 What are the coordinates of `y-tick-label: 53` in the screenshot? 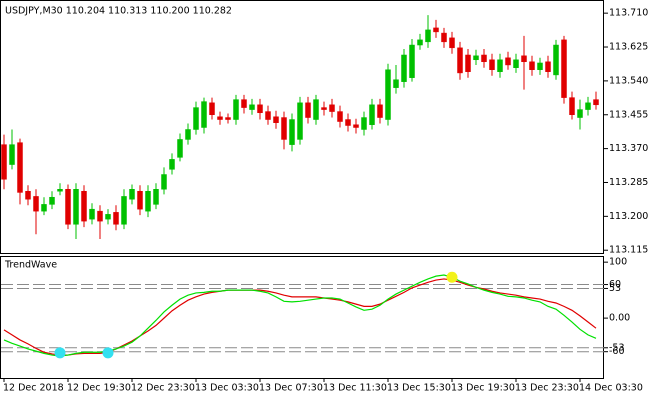 It's located at (615, 288).